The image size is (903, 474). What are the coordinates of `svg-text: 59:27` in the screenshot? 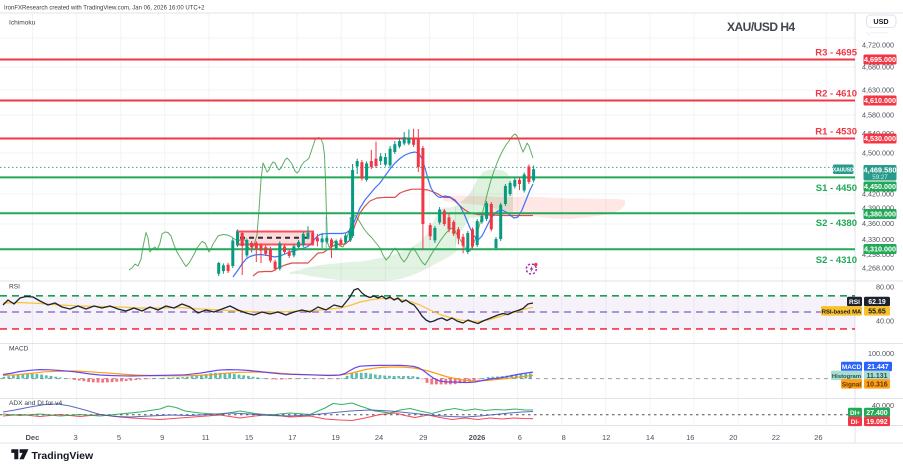 It's located at (880, 177).